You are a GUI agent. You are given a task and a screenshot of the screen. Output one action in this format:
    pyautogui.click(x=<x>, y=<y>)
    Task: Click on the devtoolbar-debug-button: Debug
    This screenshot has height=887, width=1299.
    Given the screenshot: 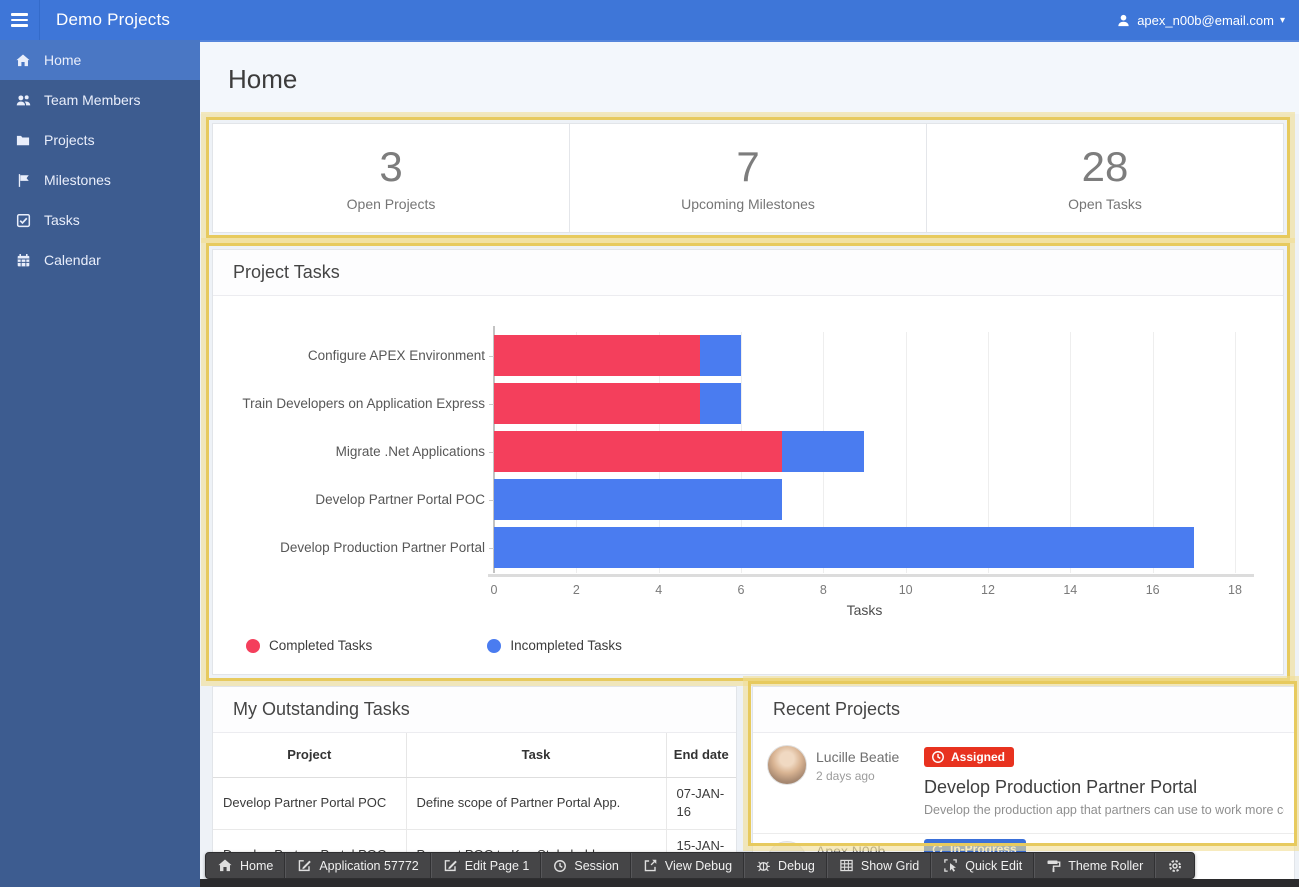 What is the action you would take?
    pyautogui.click(x=785, y=865)
    